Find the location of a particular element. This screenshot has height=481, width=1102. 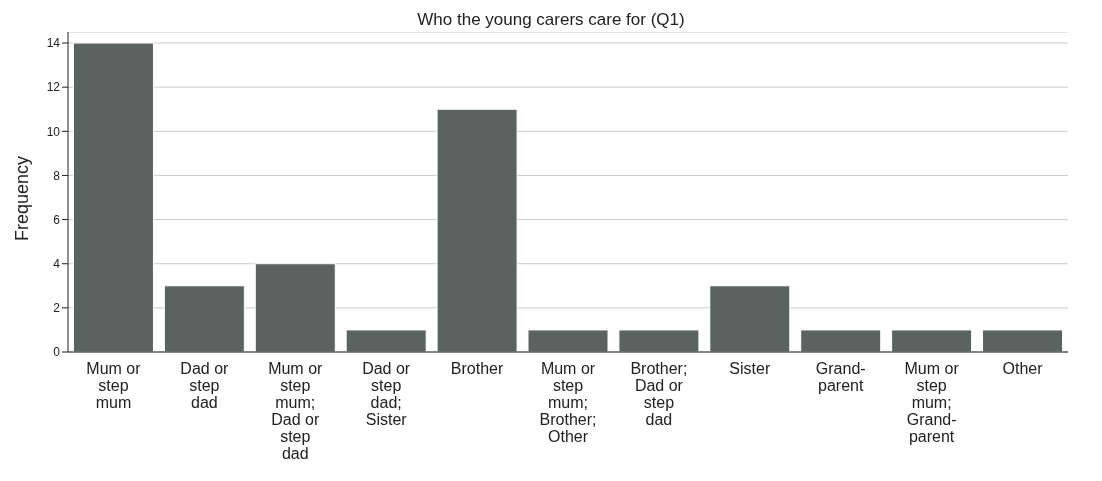

y-axis-title: Frequency is located at coordinates (23, 198).